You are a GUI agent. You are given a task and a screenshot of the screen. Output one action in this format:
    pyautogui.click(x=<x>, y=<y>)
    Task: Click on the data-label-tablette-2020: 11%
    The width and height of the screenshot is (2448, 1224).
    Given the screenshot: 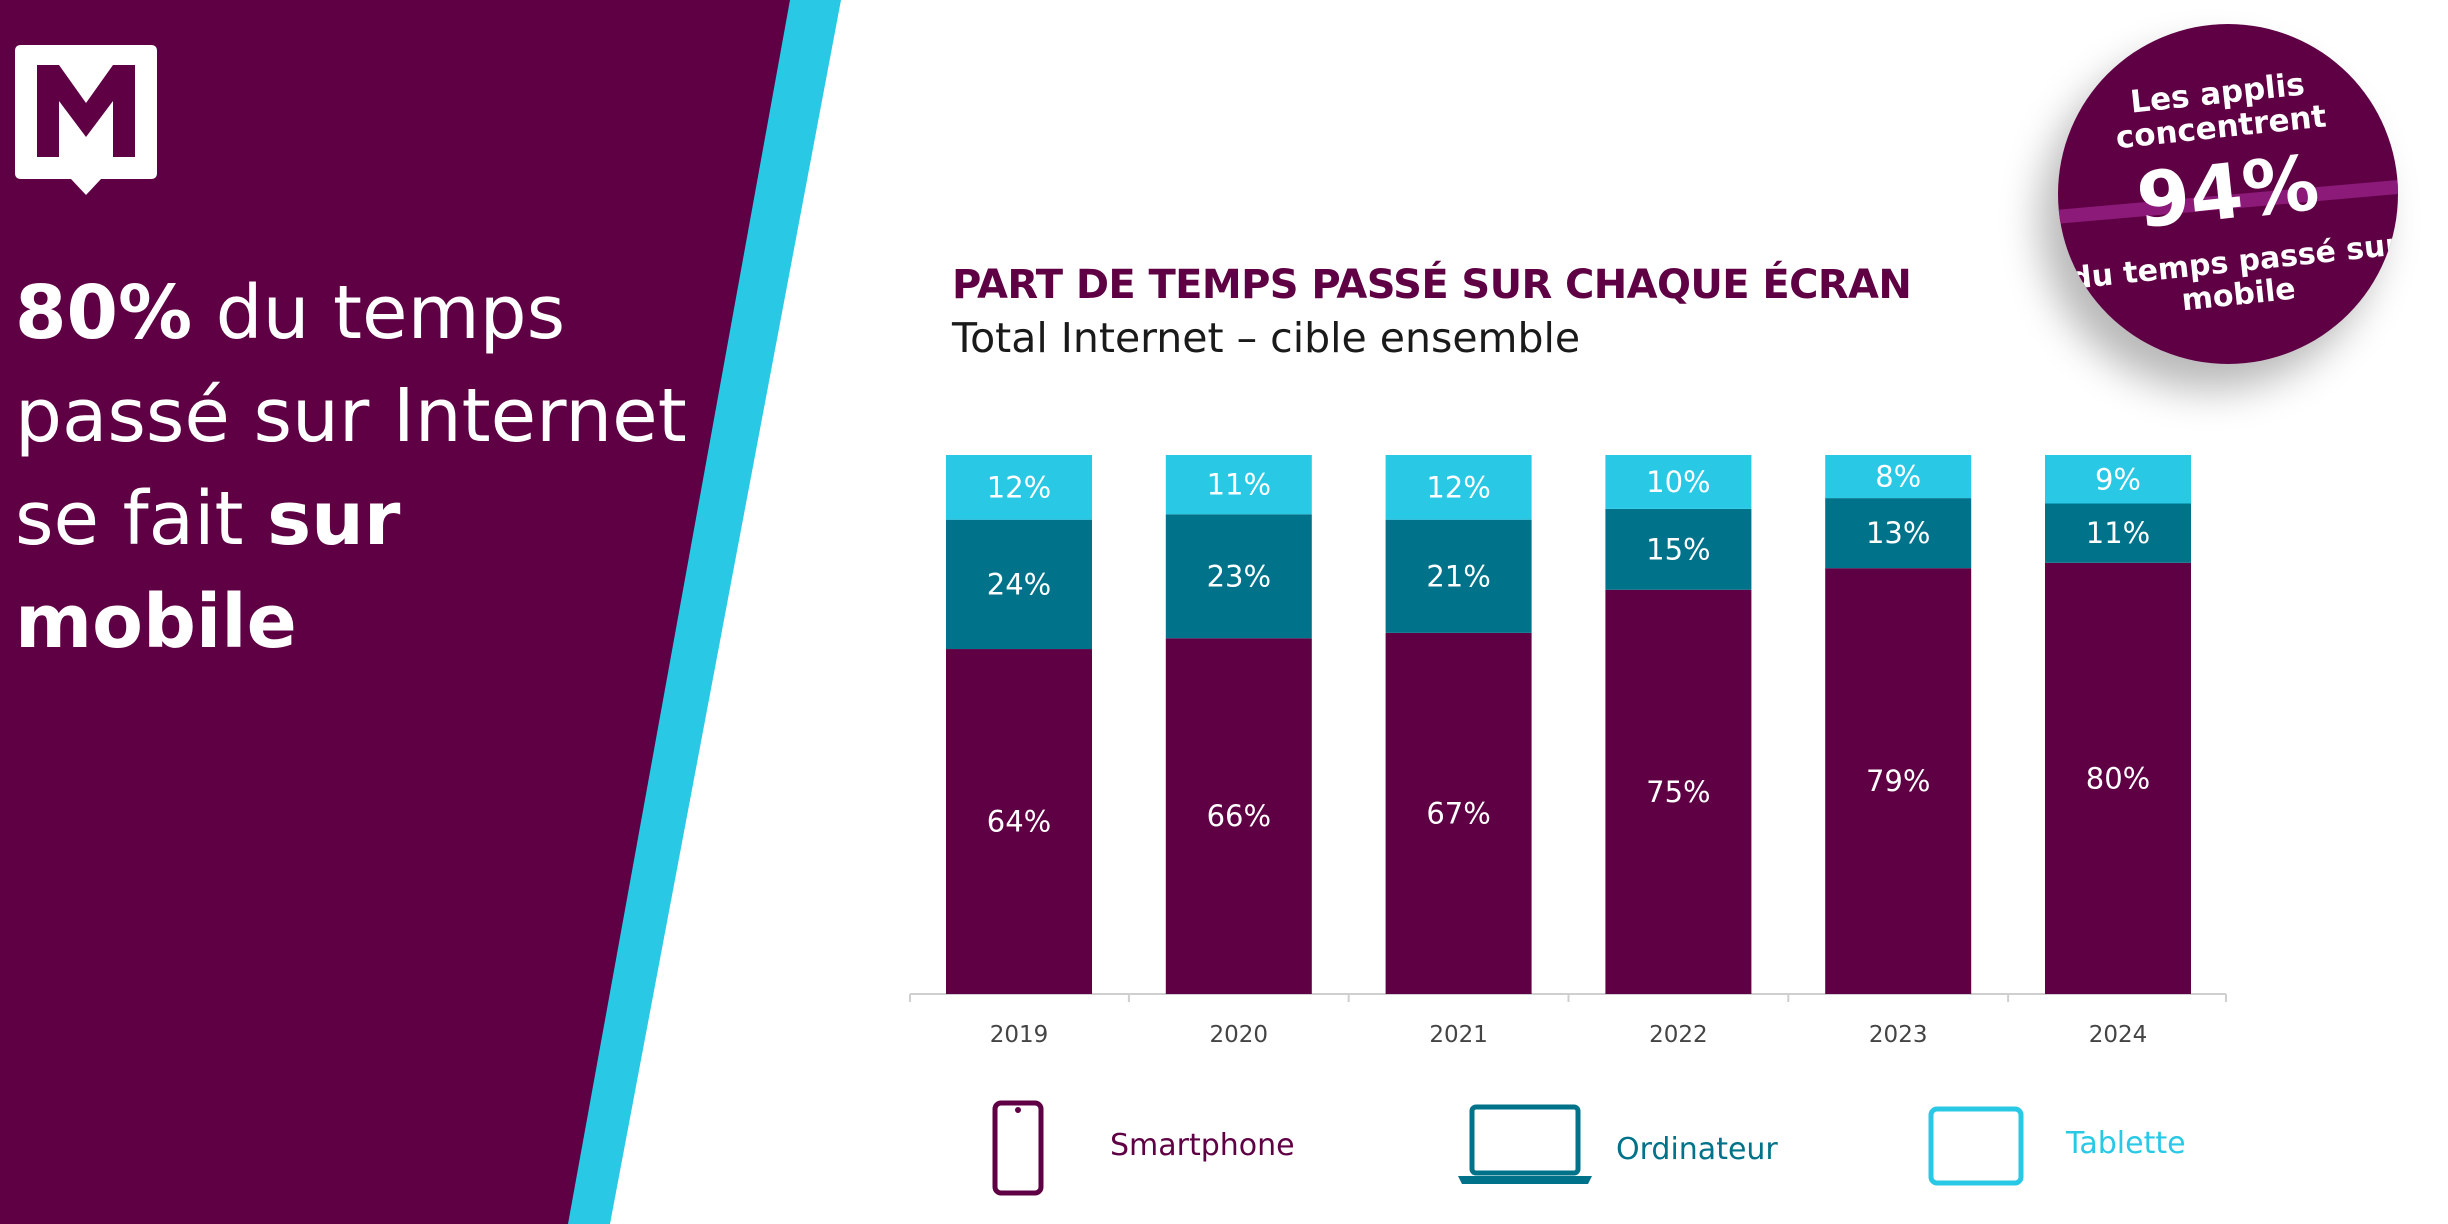 What is the action you would take?
    pyautogui.click(x=1239, y=485)
    